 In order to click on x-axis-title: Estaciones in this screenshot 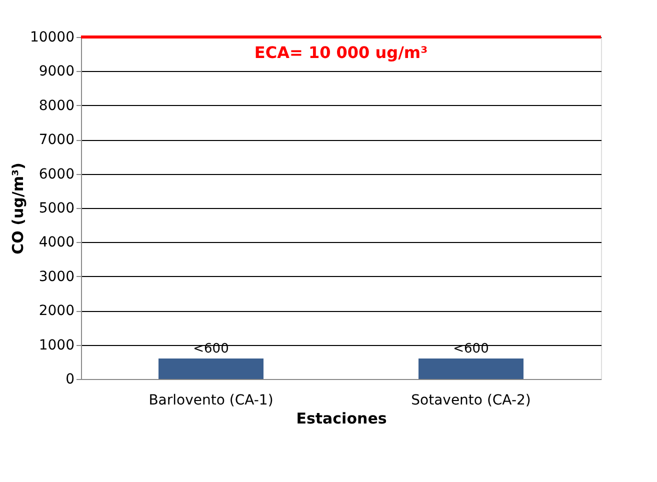, I will do `click(341, 419)`.